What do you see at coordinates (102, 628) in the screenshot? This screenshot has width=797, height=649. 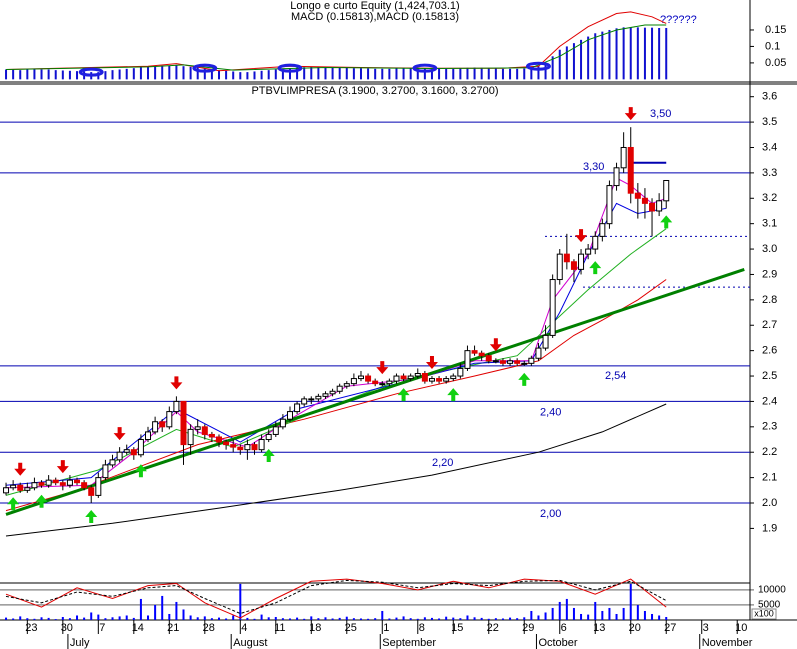 I see `x-tick-label: 7` at bounding box center [102, 628].